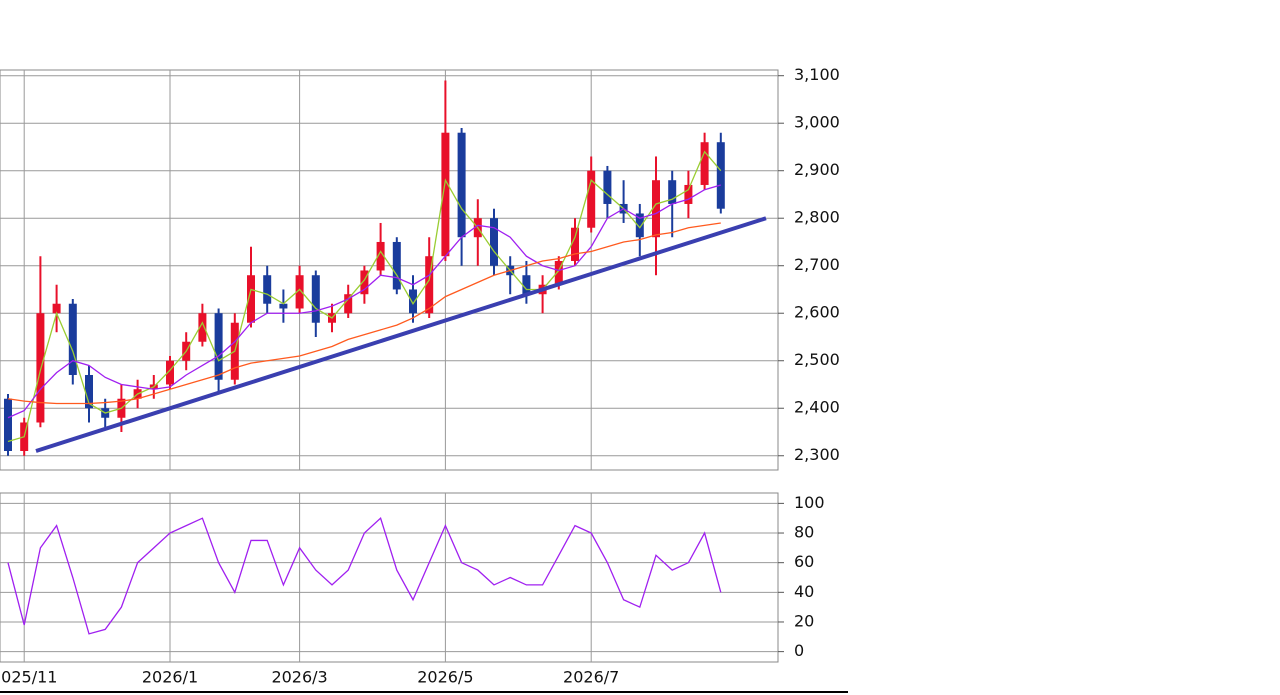  I want to click on x-tick-label: 2025/11, so click(28, 677).